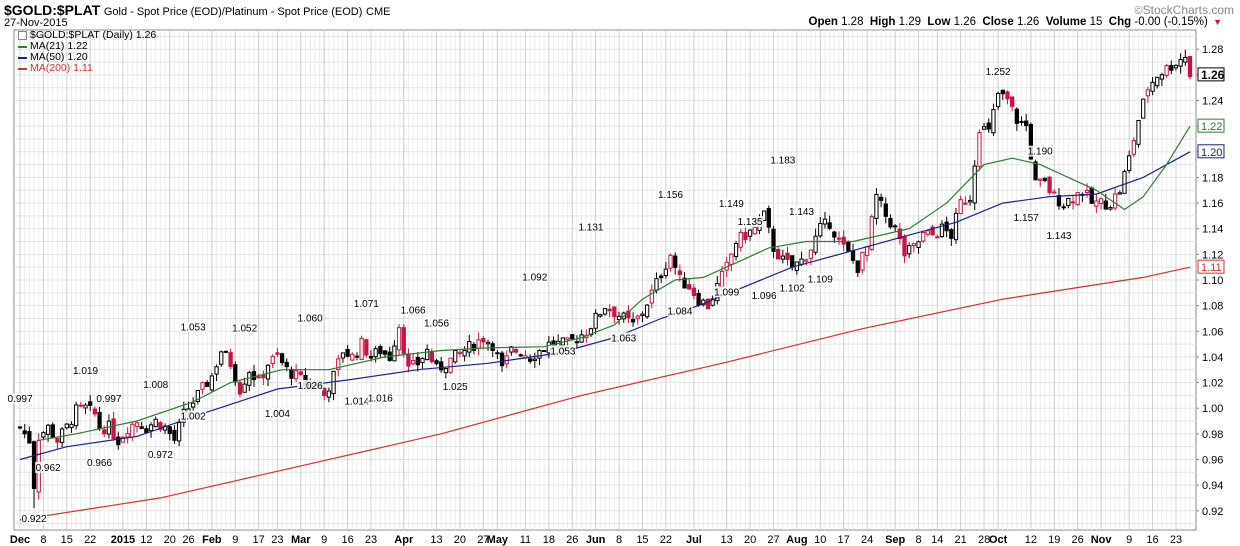  Describe the element at coordinates (1212, 435) in the screenshot. I see `y-tick-label: 0.98` at that location.